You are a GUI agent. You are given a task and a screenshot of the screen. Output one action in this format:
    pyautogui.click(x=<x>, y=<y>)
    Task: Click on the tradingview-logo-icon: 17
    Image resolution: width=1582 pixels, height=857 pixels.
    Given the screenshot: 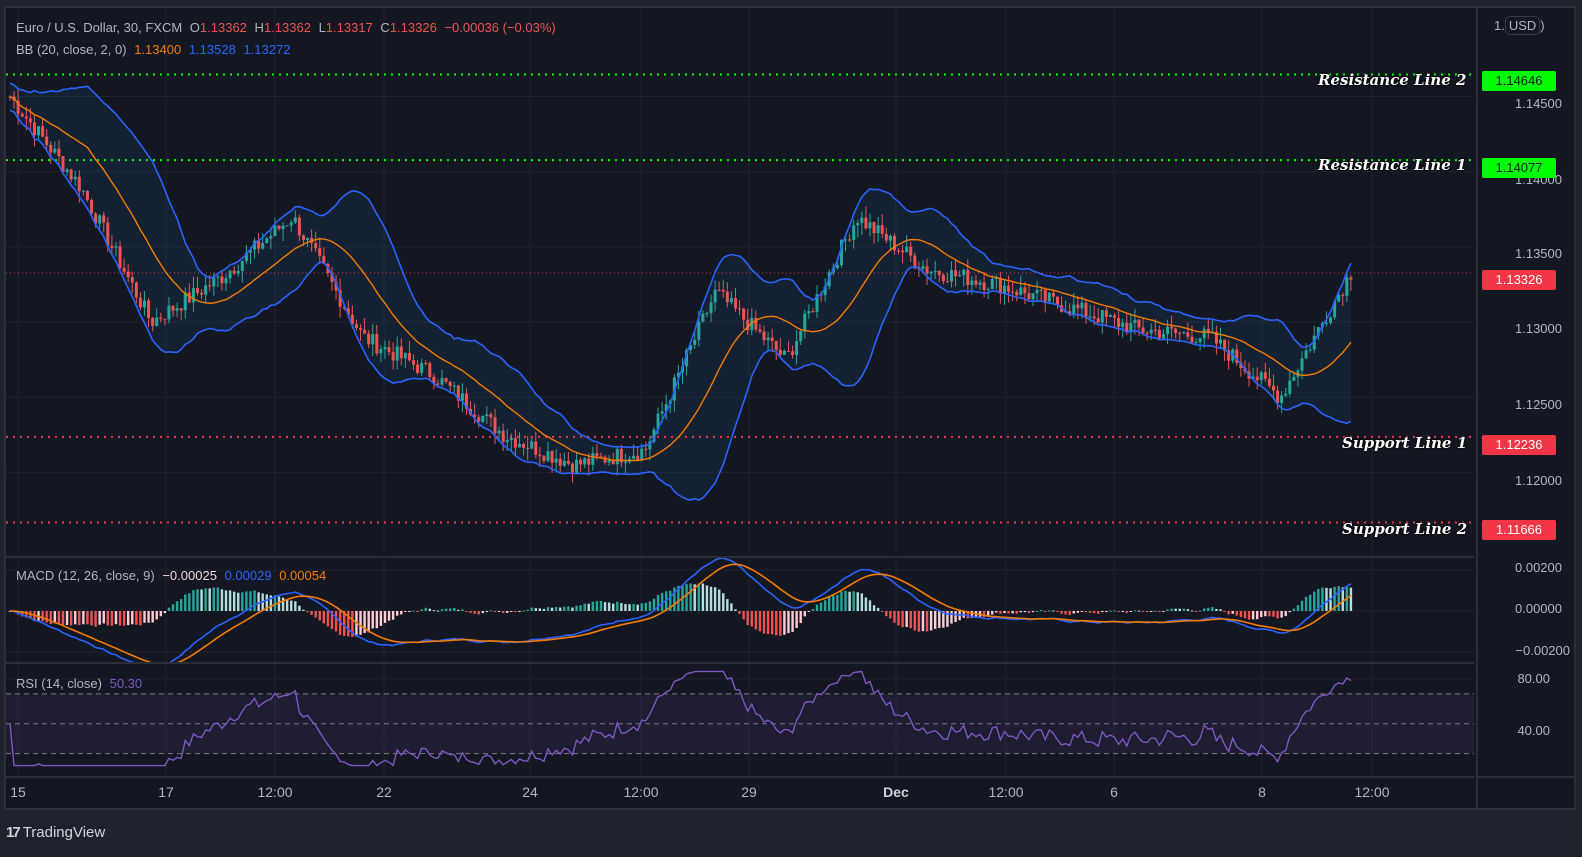 What is the action you would take?
    pyautogui.click(x=13, y=832)
    